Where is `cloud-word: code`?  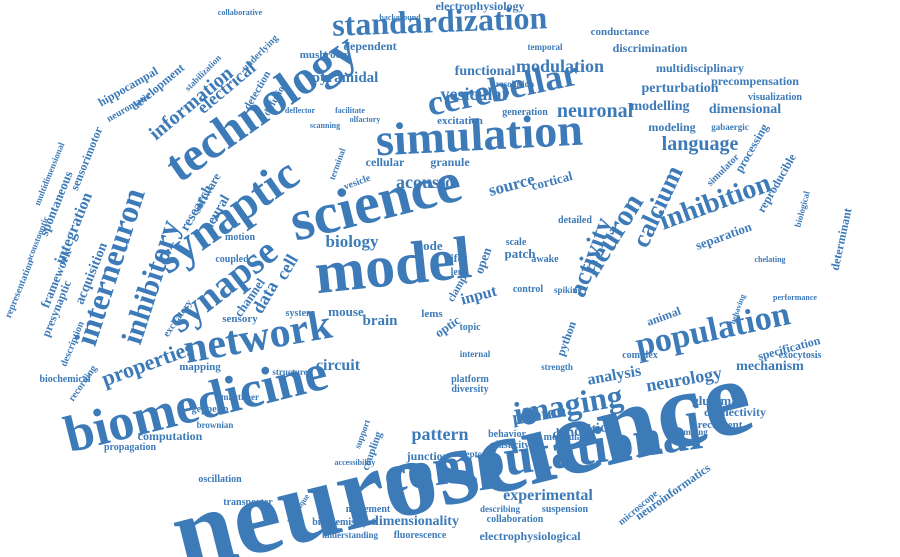
cloud-word: code is located at coordinates (430, 245).